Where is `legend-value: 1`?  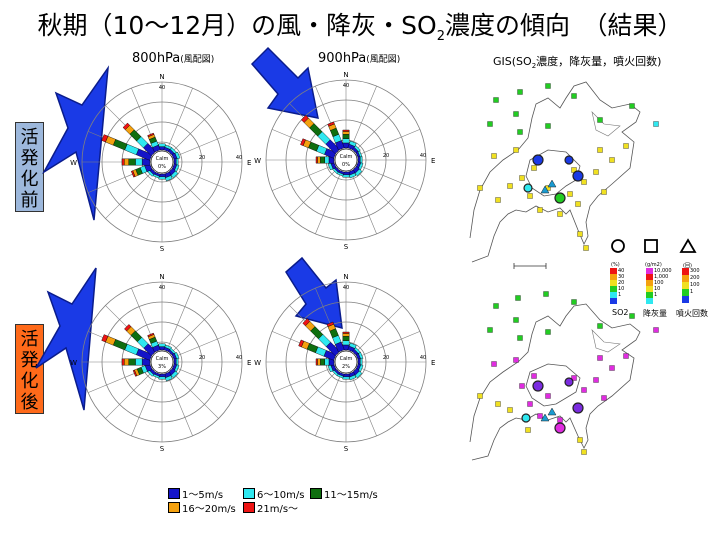 legend-value: 1 is located at coordinates (656, 295).